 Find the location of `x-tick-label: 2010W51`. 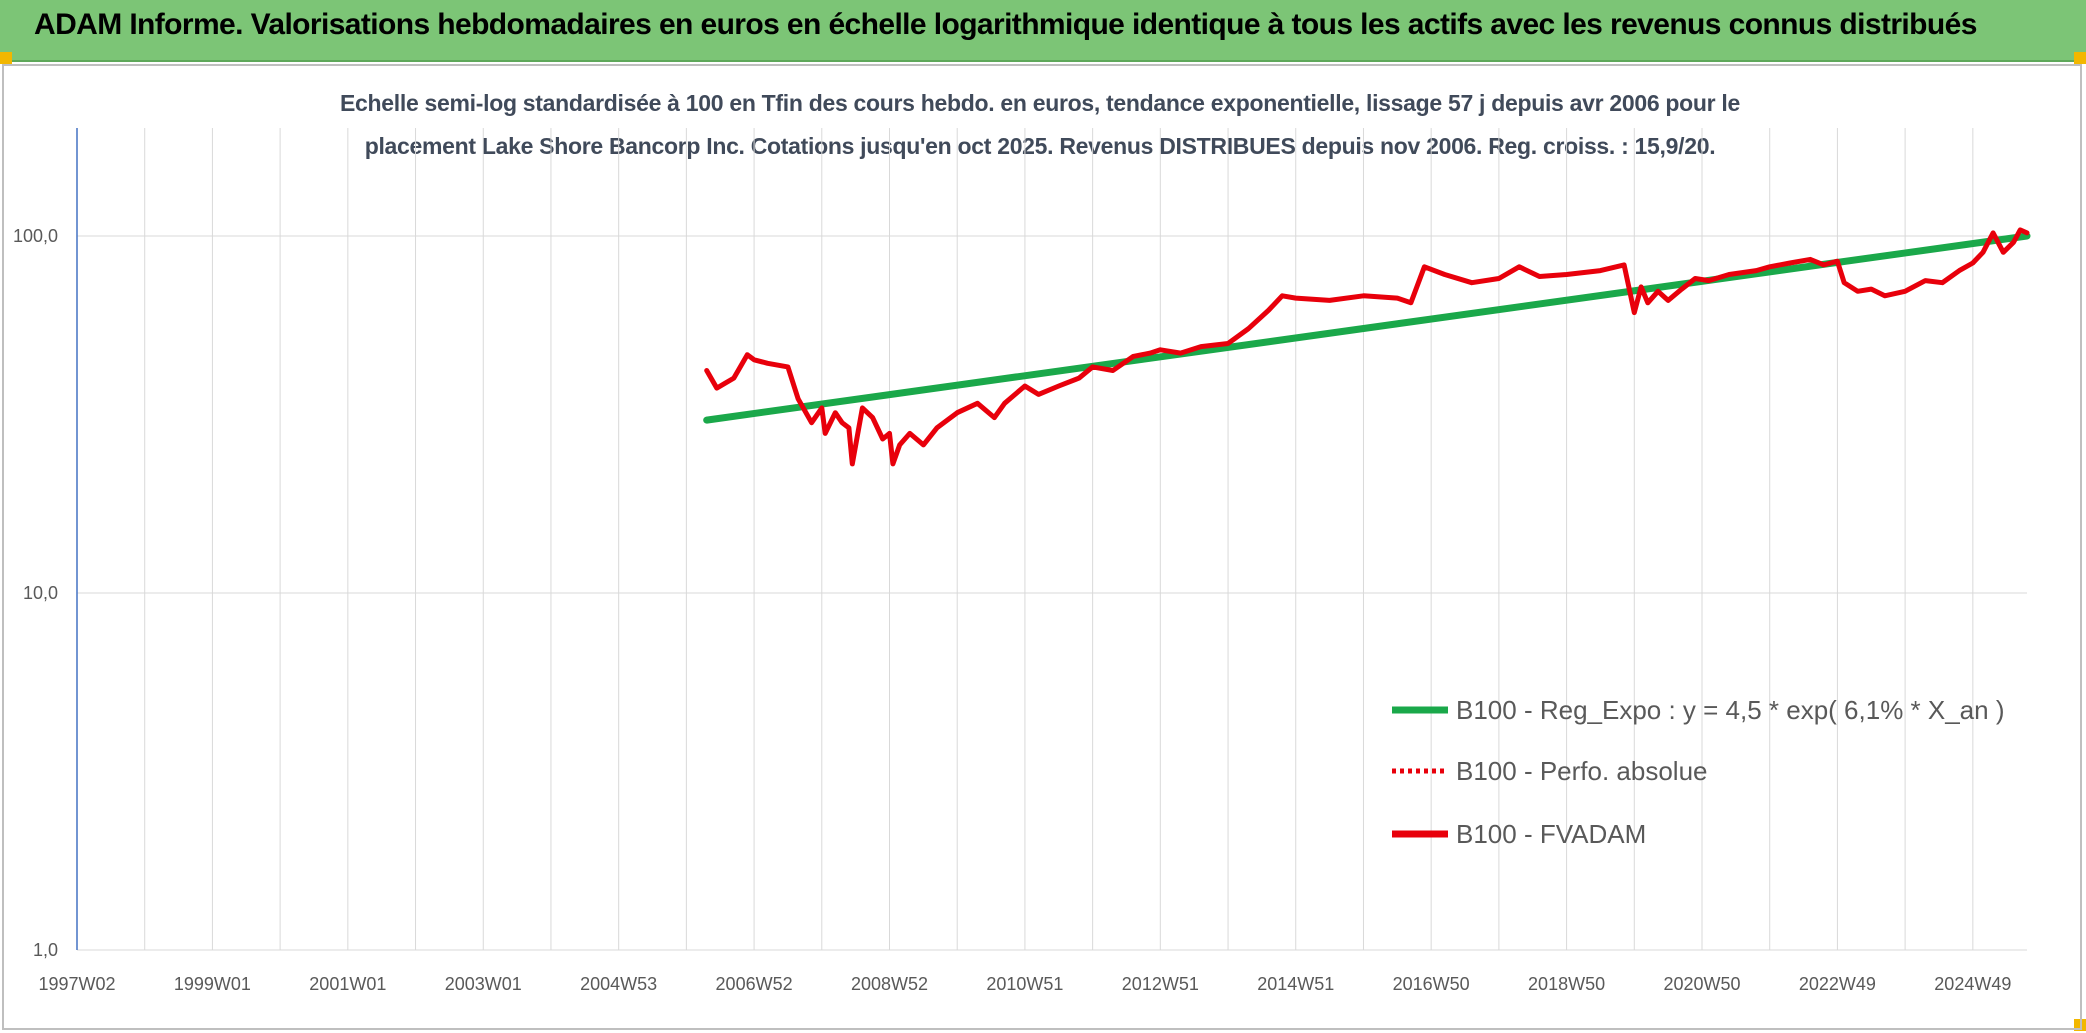

x-tick-label: 2010W51 is located at coordinates (1024, 984).